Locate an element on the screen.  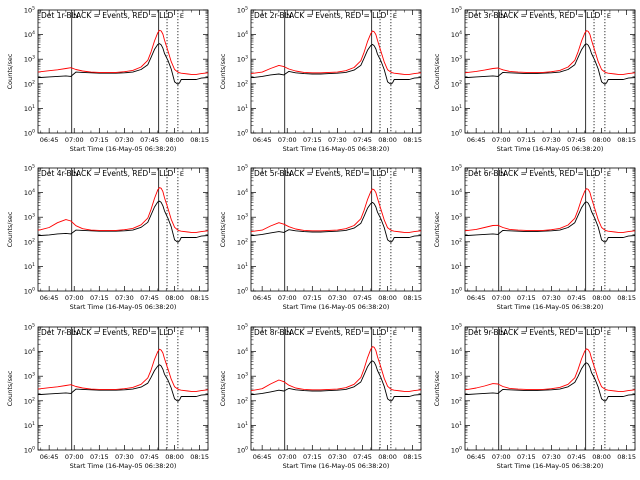
panel-title: Det 3r-BLACK = Events, RED = LLD is located at coordinates (534, 15).